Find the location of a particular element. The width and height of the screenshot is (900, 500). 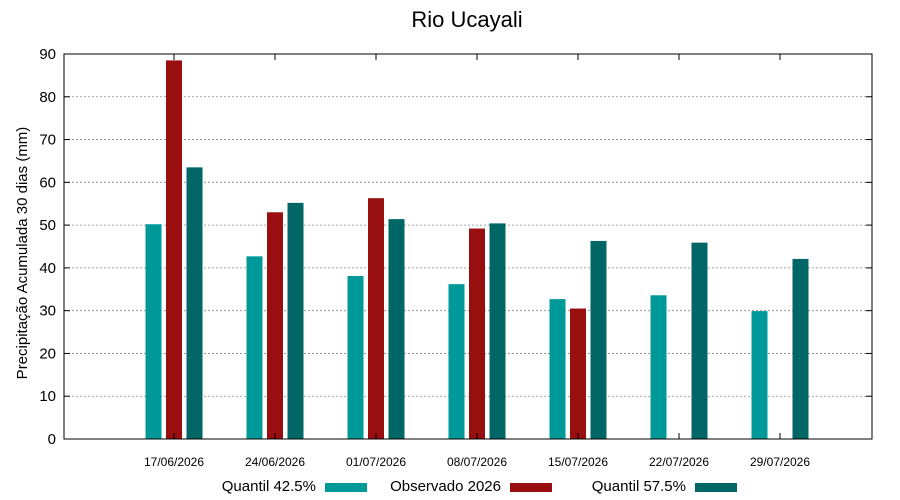

y-tick-label: 70 is located at coordinates (47, 140).